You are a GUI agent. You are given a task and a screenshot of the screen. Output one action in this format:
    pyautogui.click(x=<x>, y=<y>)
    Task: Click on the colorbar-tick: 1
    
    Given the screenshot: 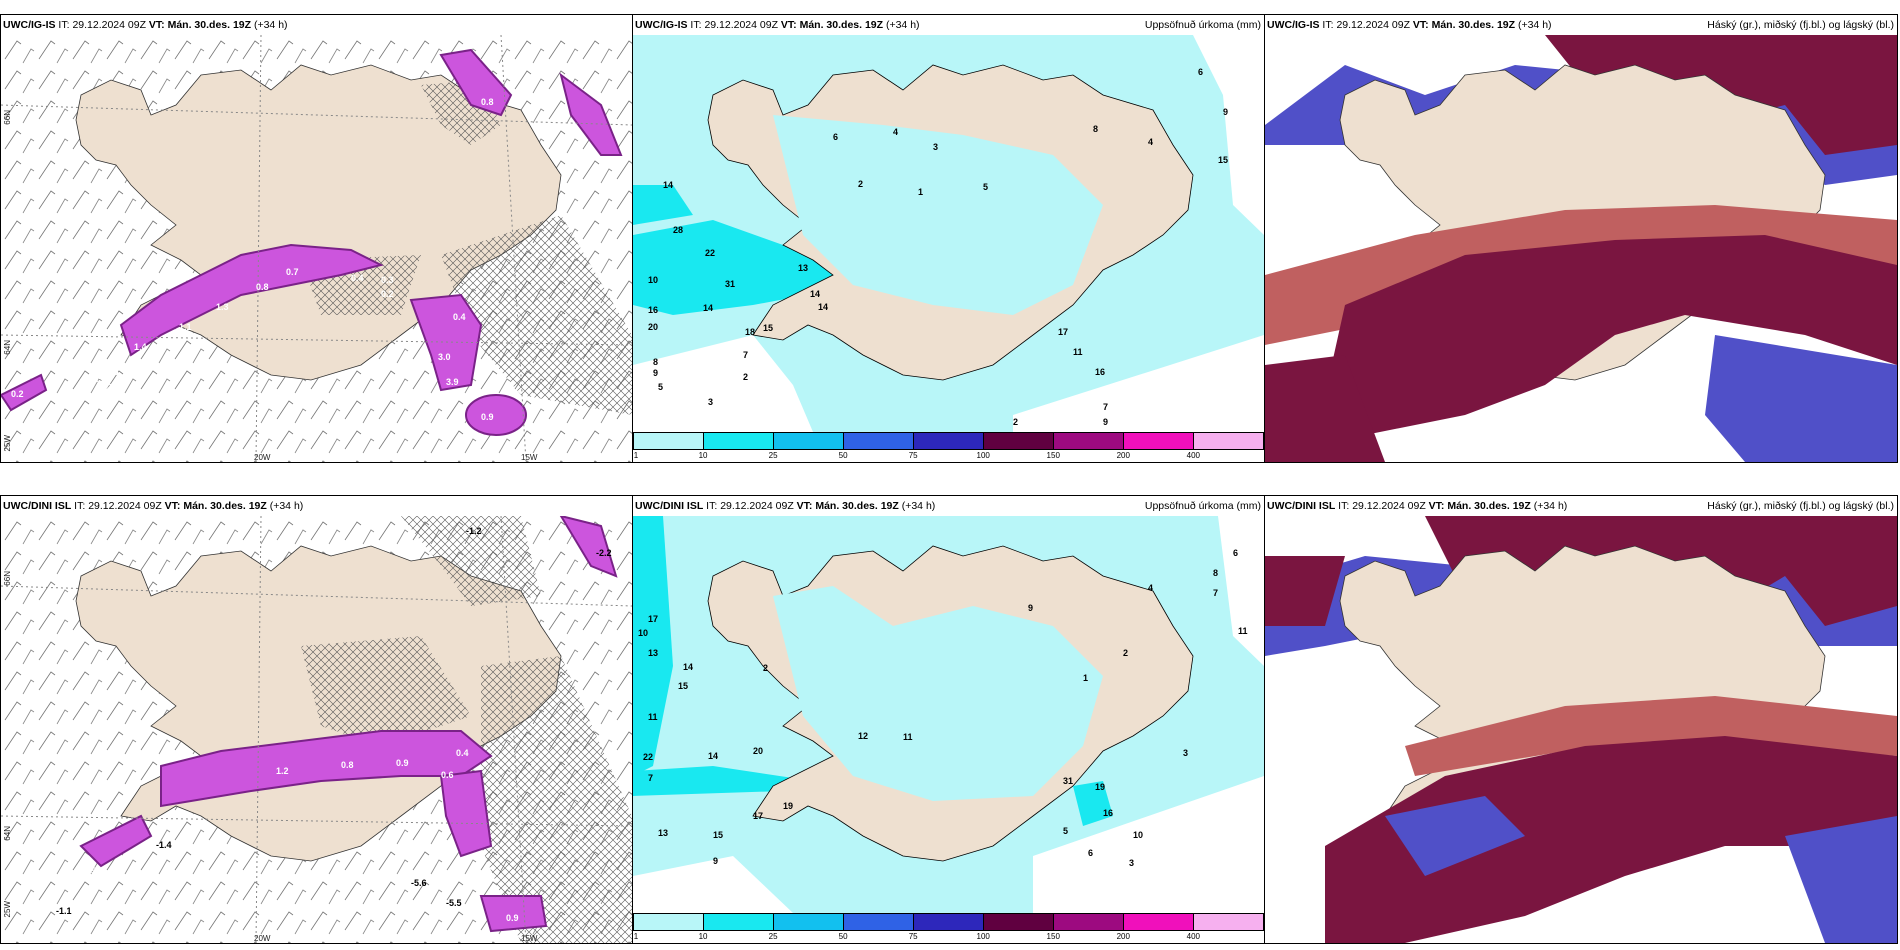 What is the action you would take?
    pyautogui.click(x=636, y=455)
    